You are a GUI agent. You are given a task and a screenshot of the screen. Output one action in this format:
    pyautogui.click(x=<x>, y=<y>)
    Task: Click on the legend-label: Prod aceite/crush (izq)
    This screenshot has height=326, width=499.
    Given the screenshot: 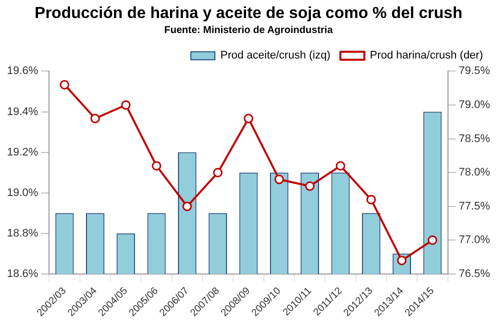 What is the action you would take?
    pyautogui.click(x=275, y=56)
    